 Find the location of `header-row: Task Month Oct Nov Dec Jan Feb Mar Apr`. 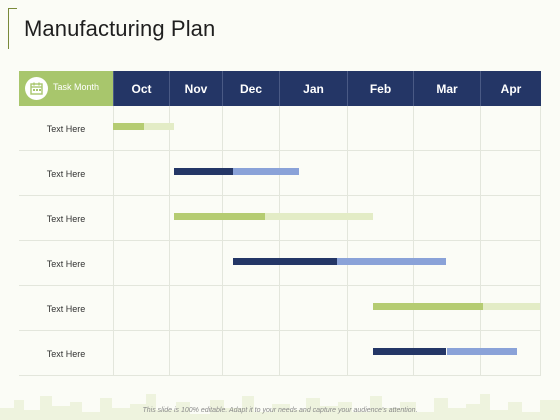

header-row: Task Month Oct Nov Dec Jan Feb Mar Apr is located at coordinates (280, 88).